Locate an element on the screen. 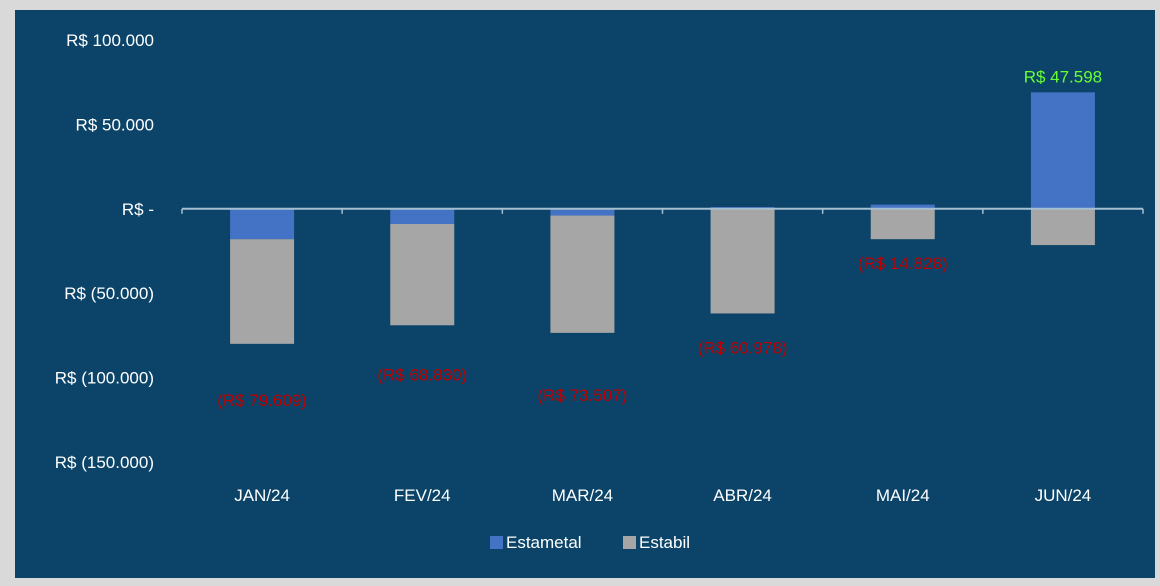 The image size is (1160, 586). data-label: (R$ 60.978) is located at coordinates (743, 347).